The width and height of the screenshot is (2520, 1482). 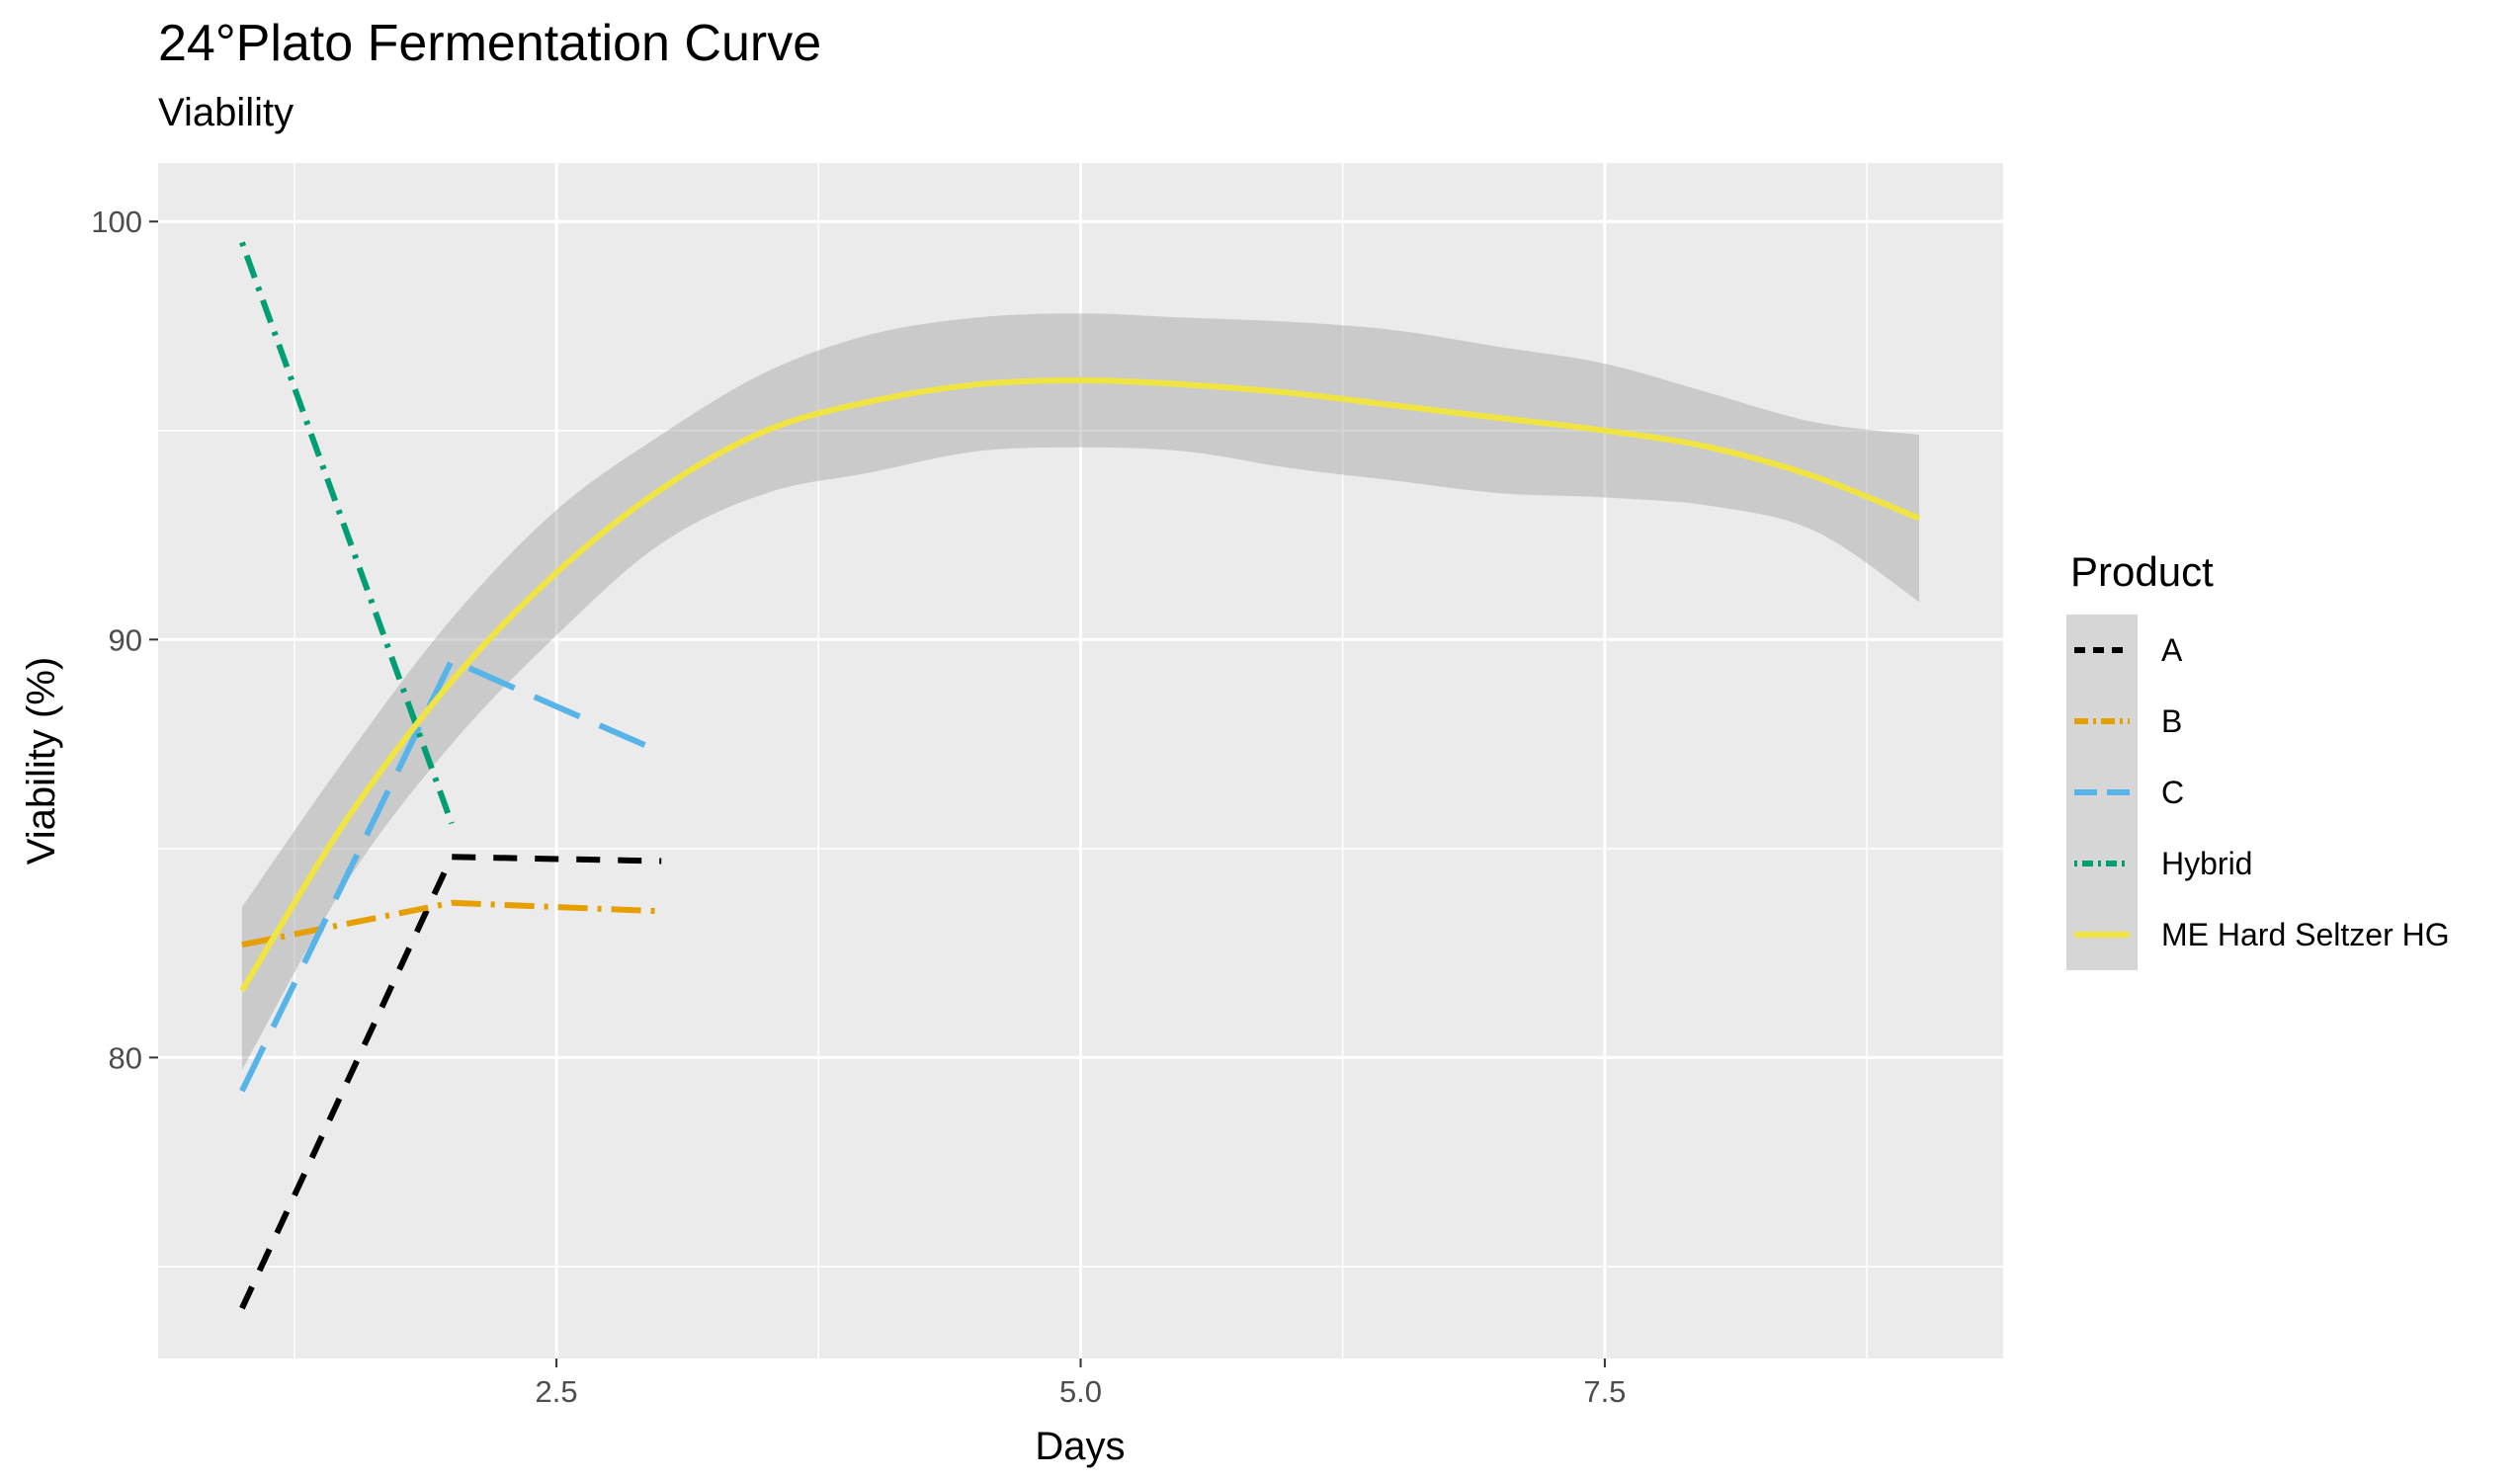 I want to click on legend-label: C, so click(x=2172, y=792).